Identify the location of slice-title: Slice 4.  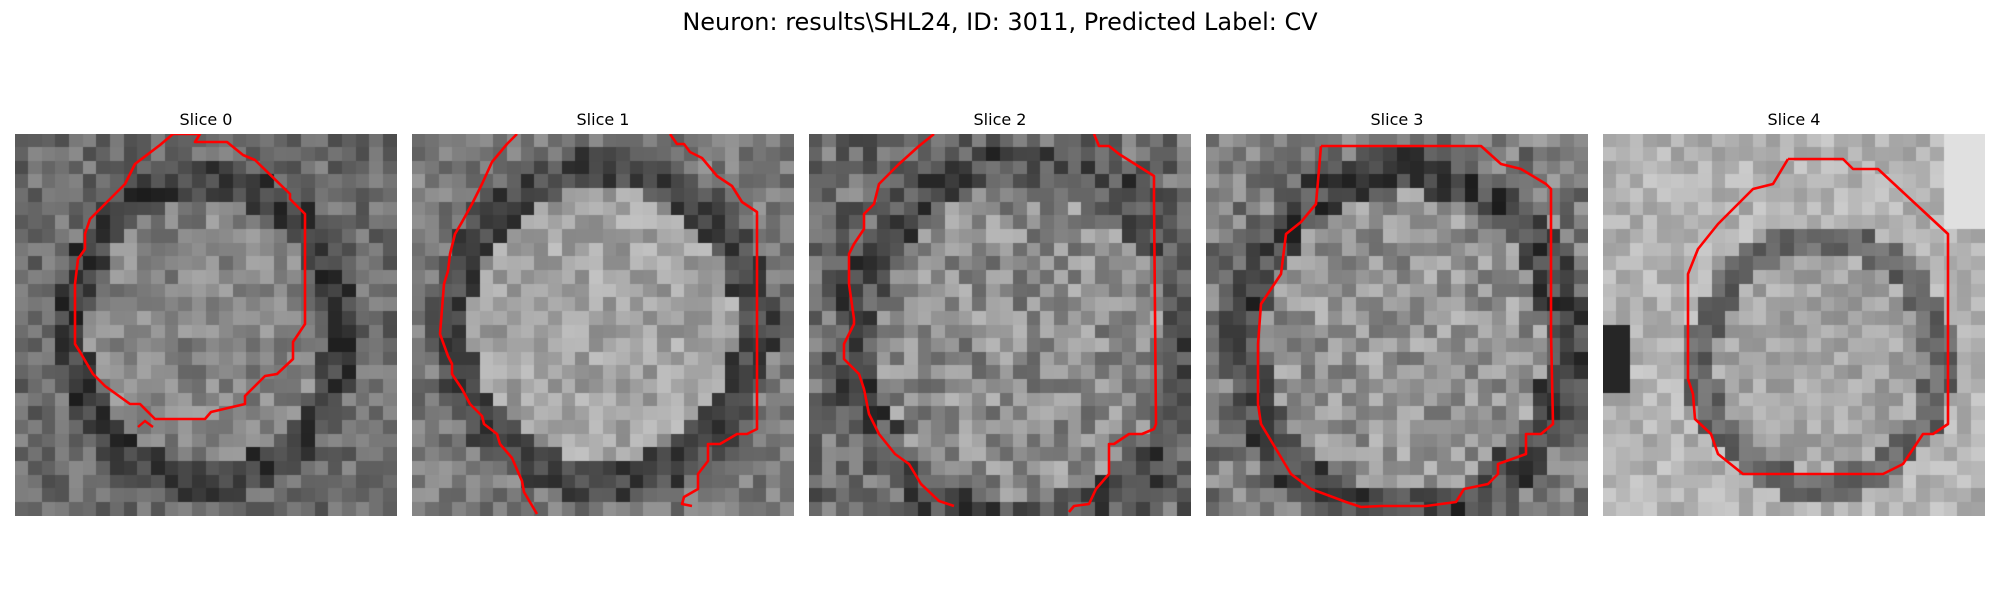
(1794, 119).